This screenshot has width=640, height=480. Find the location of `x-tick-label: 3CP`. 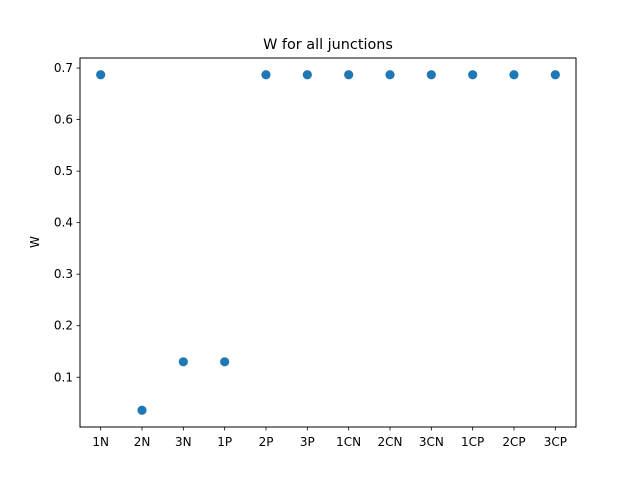

x-tick-label: 3CP is located at coordinates (555, 442).